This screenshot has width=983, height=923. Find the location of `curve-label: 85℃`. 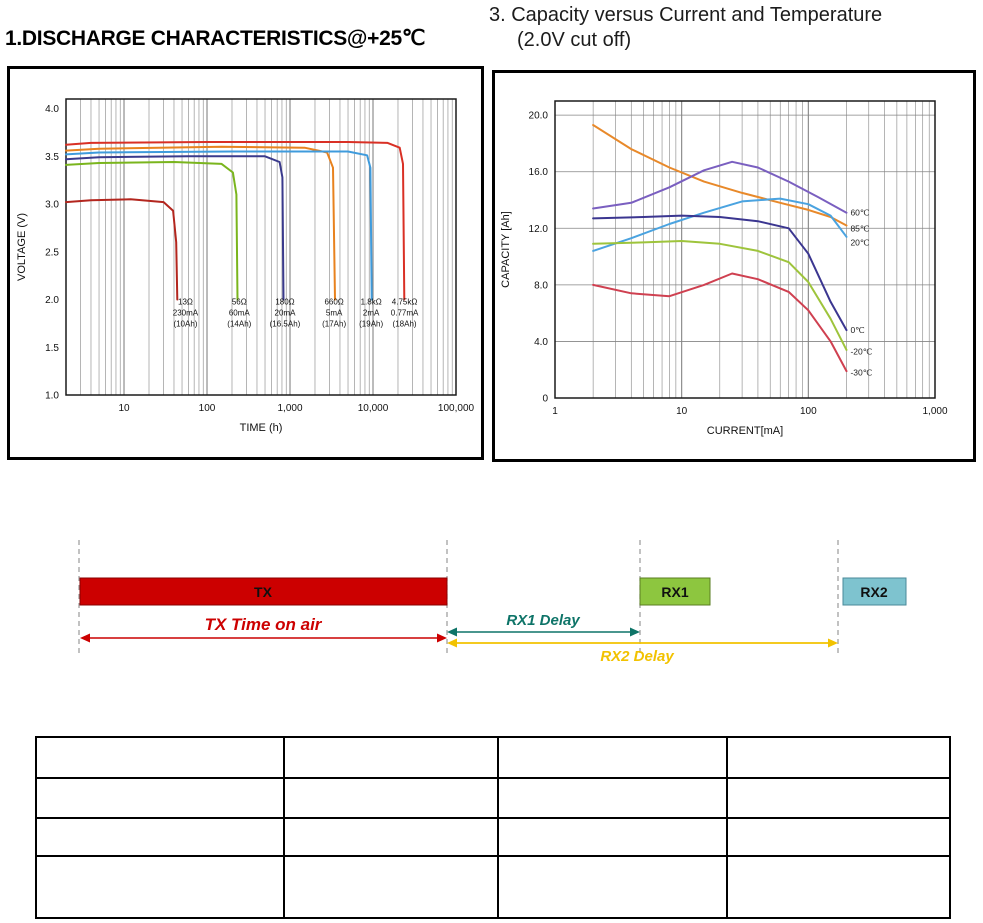

curve-label: 85℃ is located at coordinates (859, 228).